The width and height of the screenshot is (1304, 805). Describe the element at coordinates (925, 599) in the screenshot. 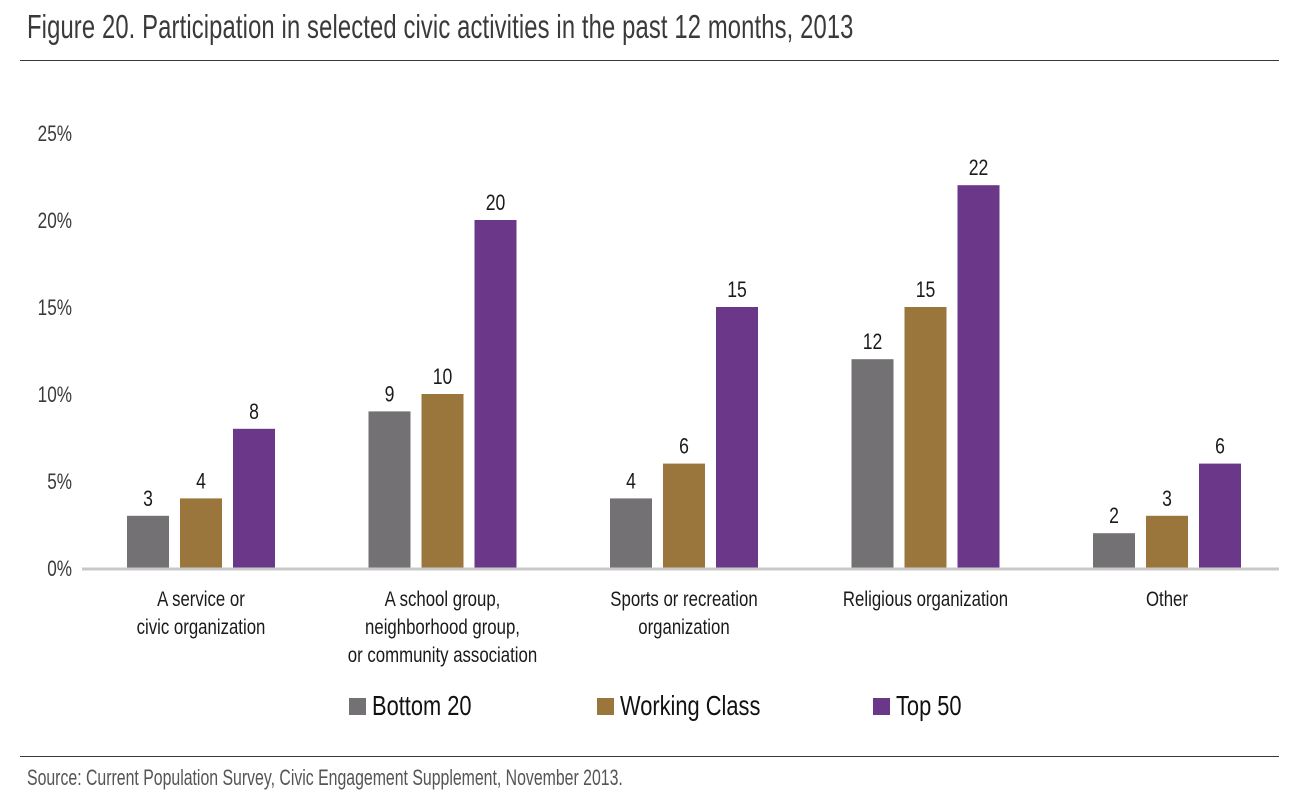

I see `x-category-label: Religious organization` at that location.